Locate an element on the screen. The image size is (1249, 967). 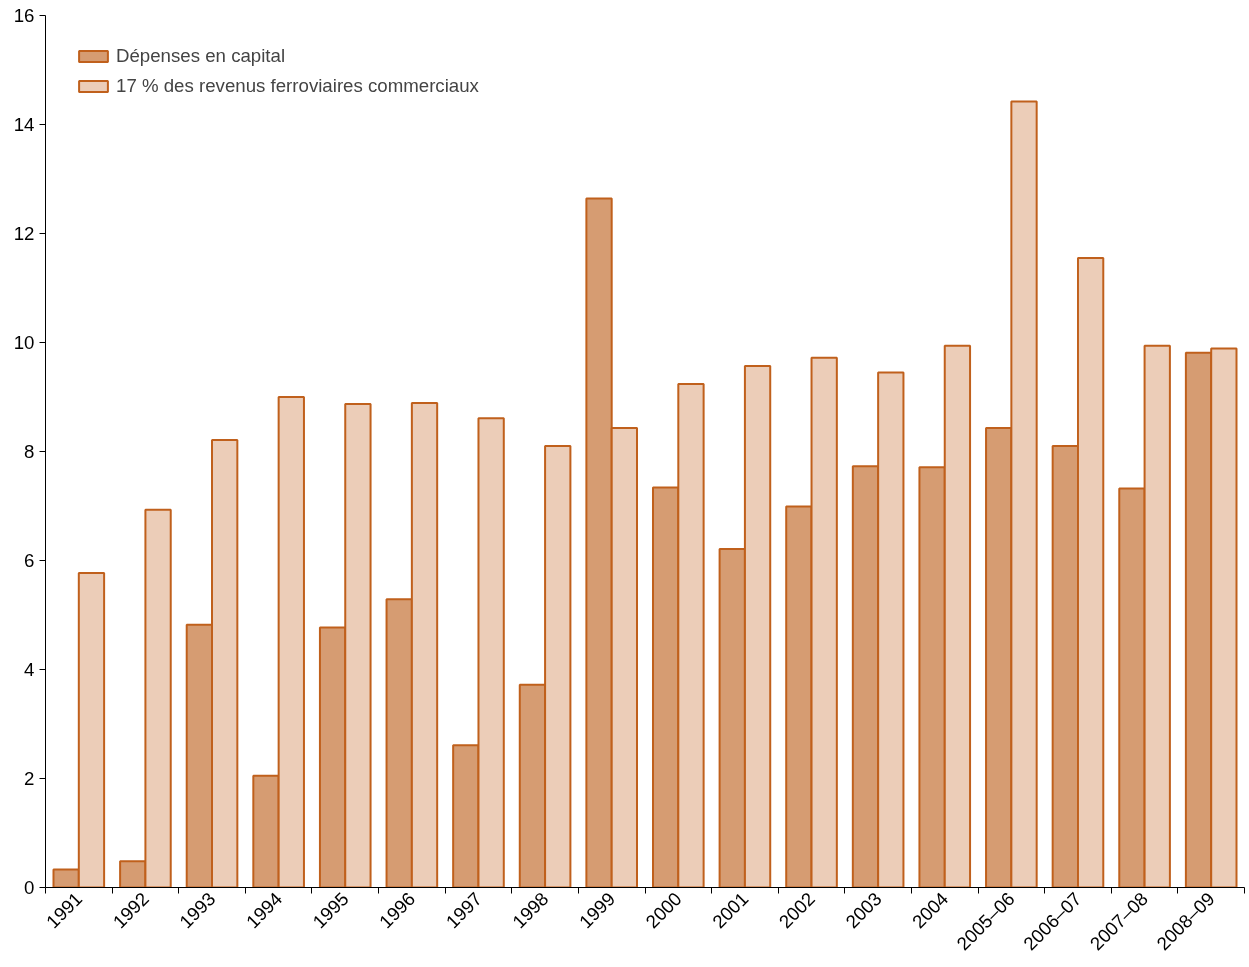
y-tick-label: 0 is located at coordinates (29, 887).